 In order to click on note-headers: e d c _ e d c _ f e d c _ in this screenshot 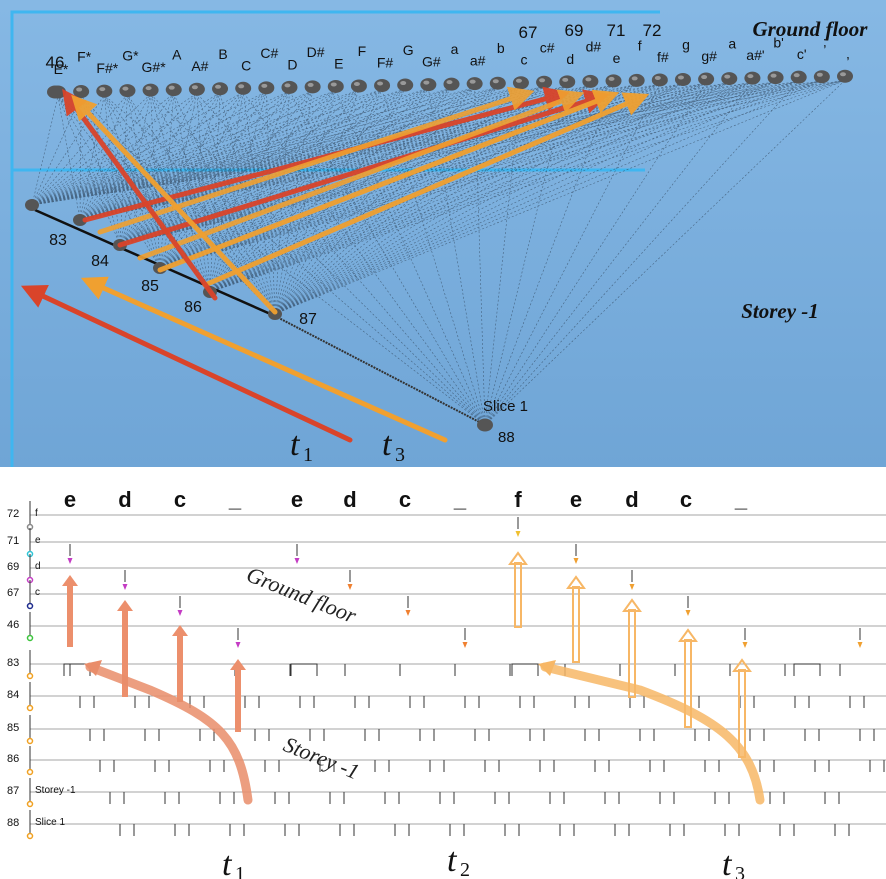, I will do `click(406, 499)`.